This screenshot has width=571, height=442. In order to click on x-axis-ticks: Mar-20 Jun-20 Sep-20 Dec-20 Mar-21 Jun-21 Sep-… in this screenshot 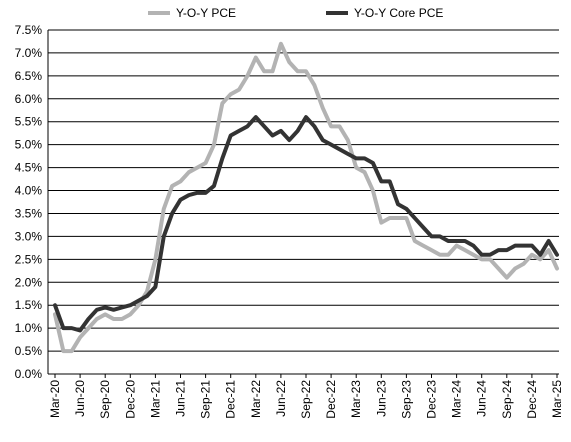, I will do `click(306, 396)`.